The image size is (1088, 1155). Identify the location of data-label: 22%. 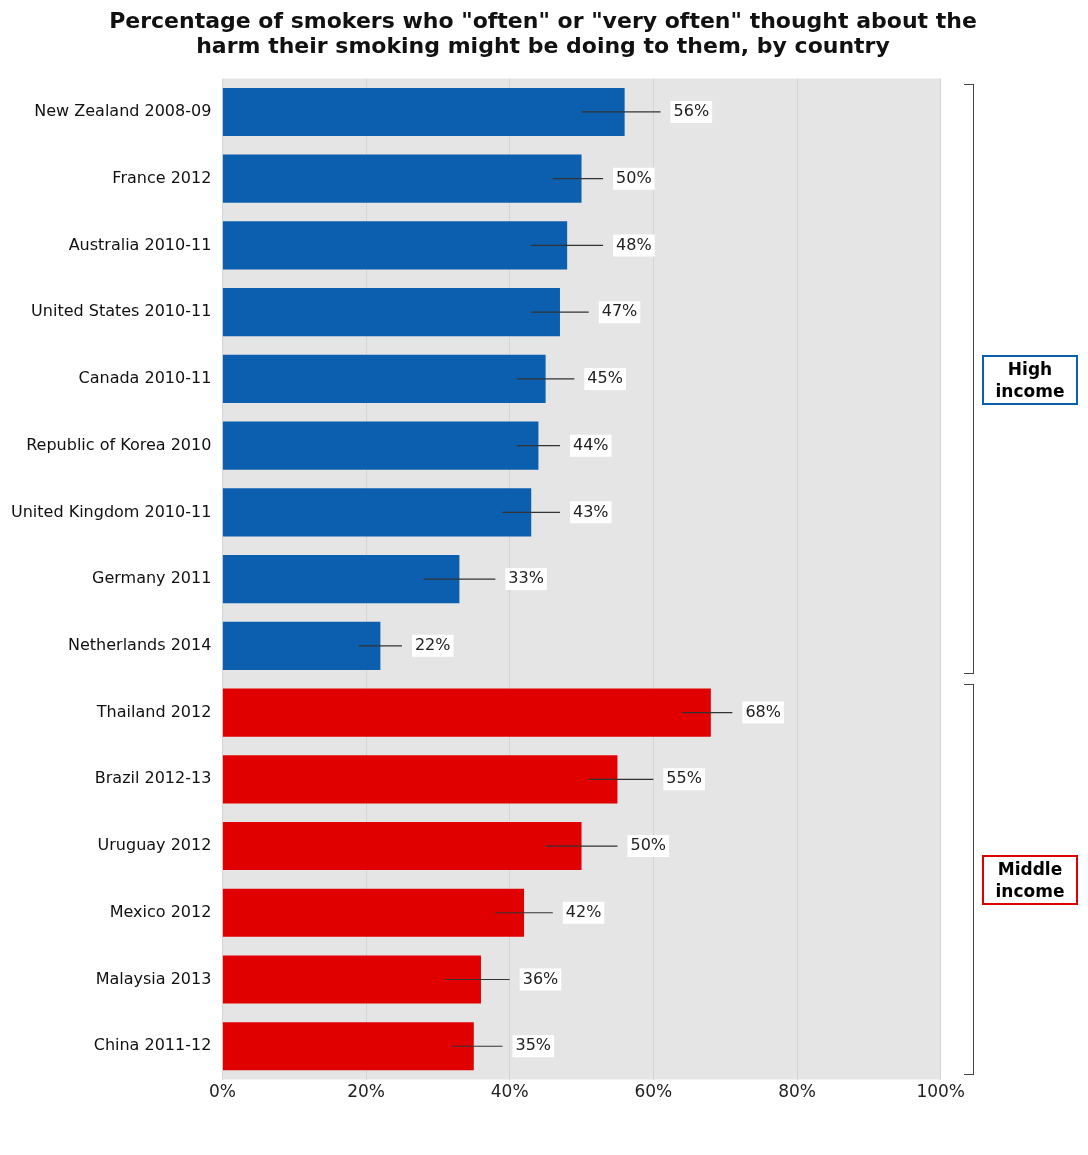
(432, 644).